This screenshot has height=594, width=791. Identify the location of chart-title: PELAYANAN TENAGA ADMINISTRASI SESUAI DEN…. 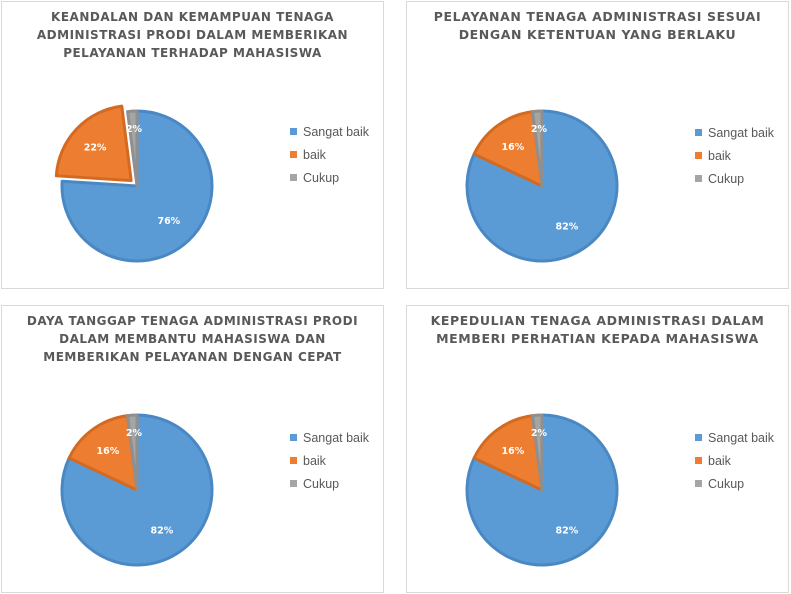
(597, 25).